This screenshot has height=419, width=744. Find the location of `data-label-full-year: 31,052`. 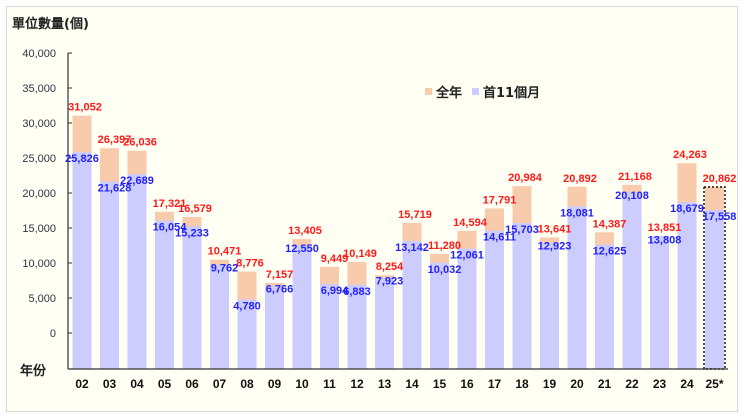

data-label-full-year: 31,052 is located at coordinates (85, 108).